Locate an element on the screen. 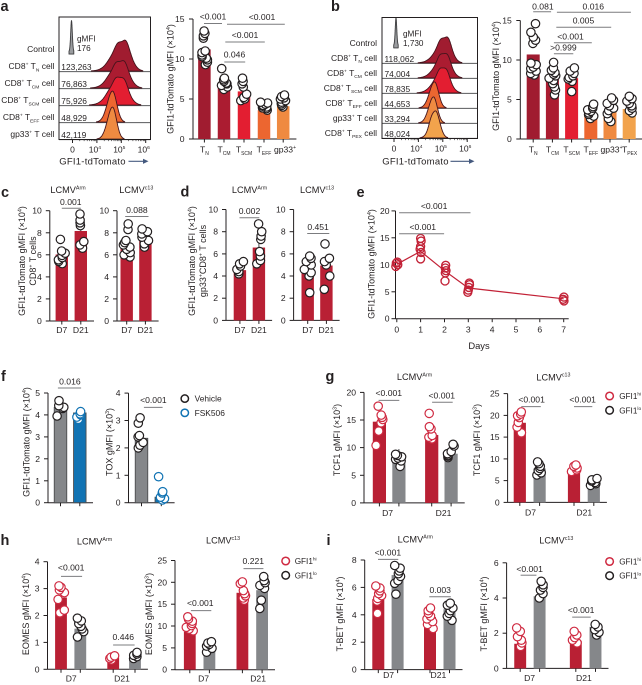 Image resolution: width=642 pixels, height=685 pixels. svg-text: 0.005 is located at coordinates (584, 21).